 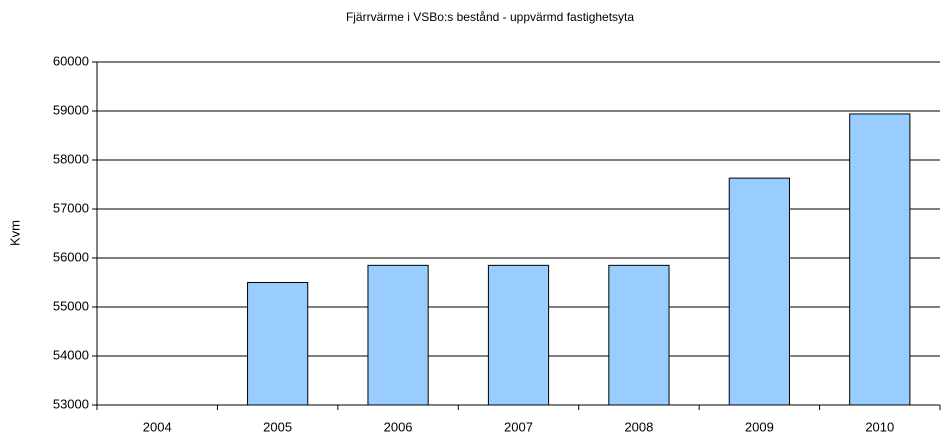 I want to click on x-tick-label: 2005, so click(x=277, y=426).